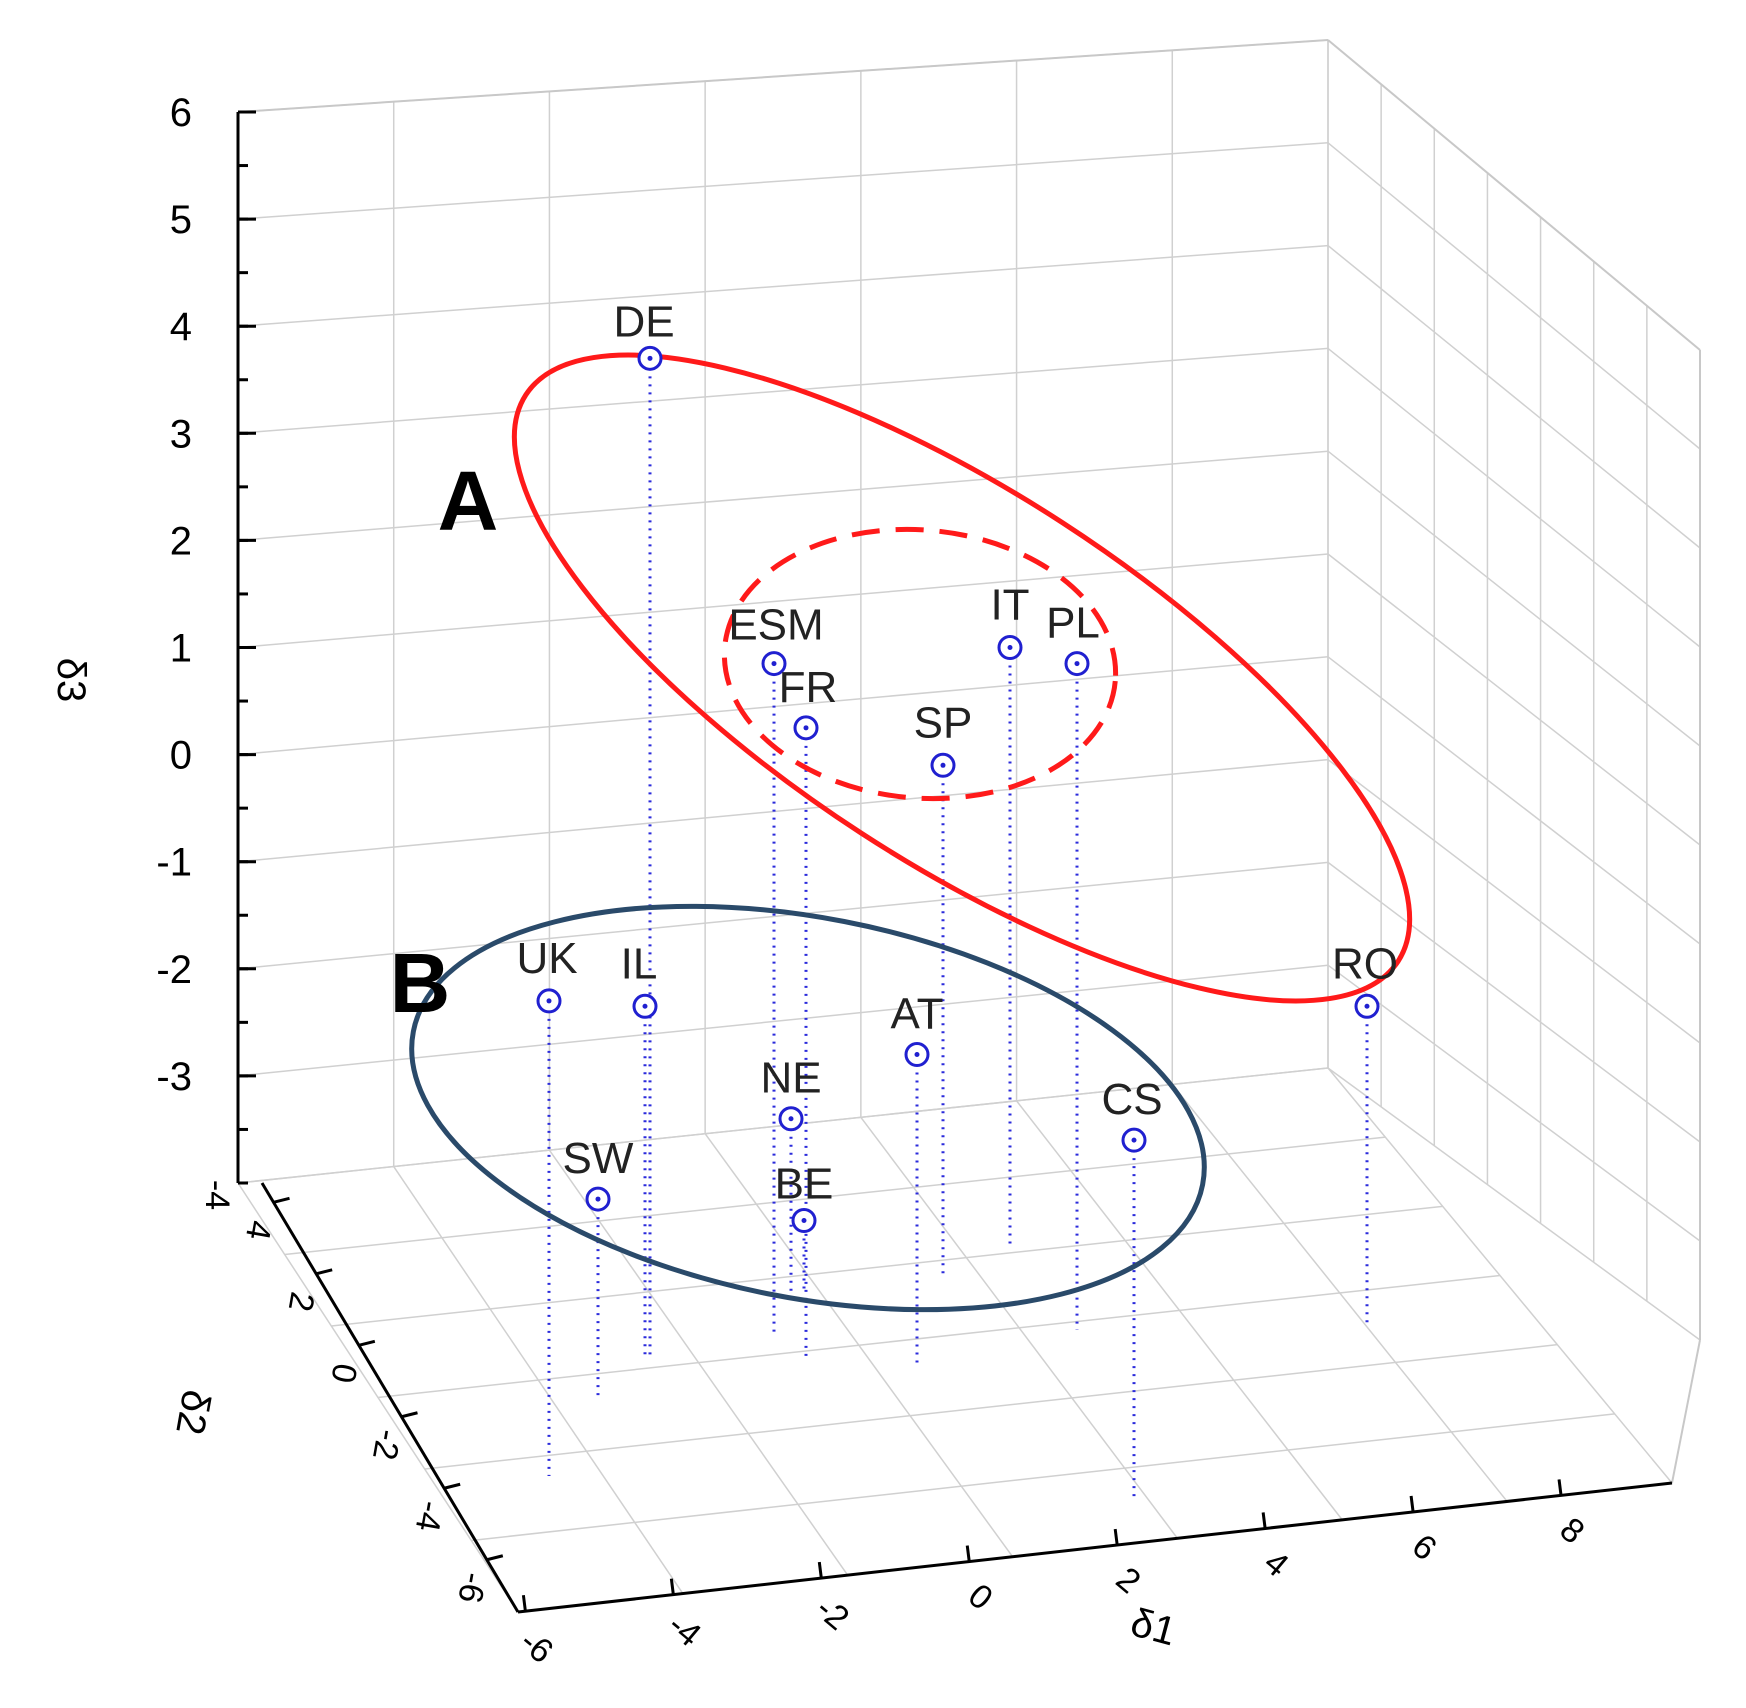  What do you see at coordinates (386, 1444) in the screenshot?
I see `y-tick-label: -2` at bounding box center [386, 1444].